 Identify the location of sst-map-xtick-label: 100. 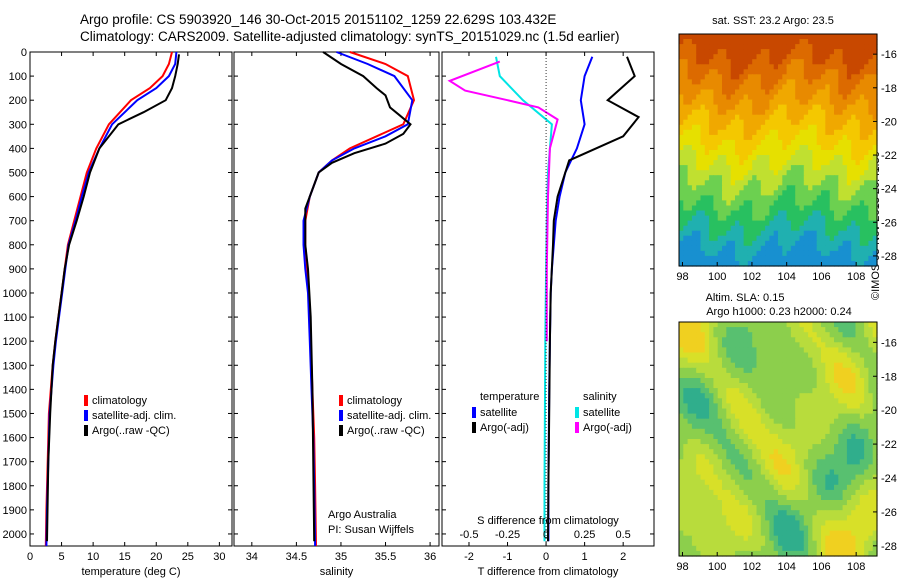
(717, 277).